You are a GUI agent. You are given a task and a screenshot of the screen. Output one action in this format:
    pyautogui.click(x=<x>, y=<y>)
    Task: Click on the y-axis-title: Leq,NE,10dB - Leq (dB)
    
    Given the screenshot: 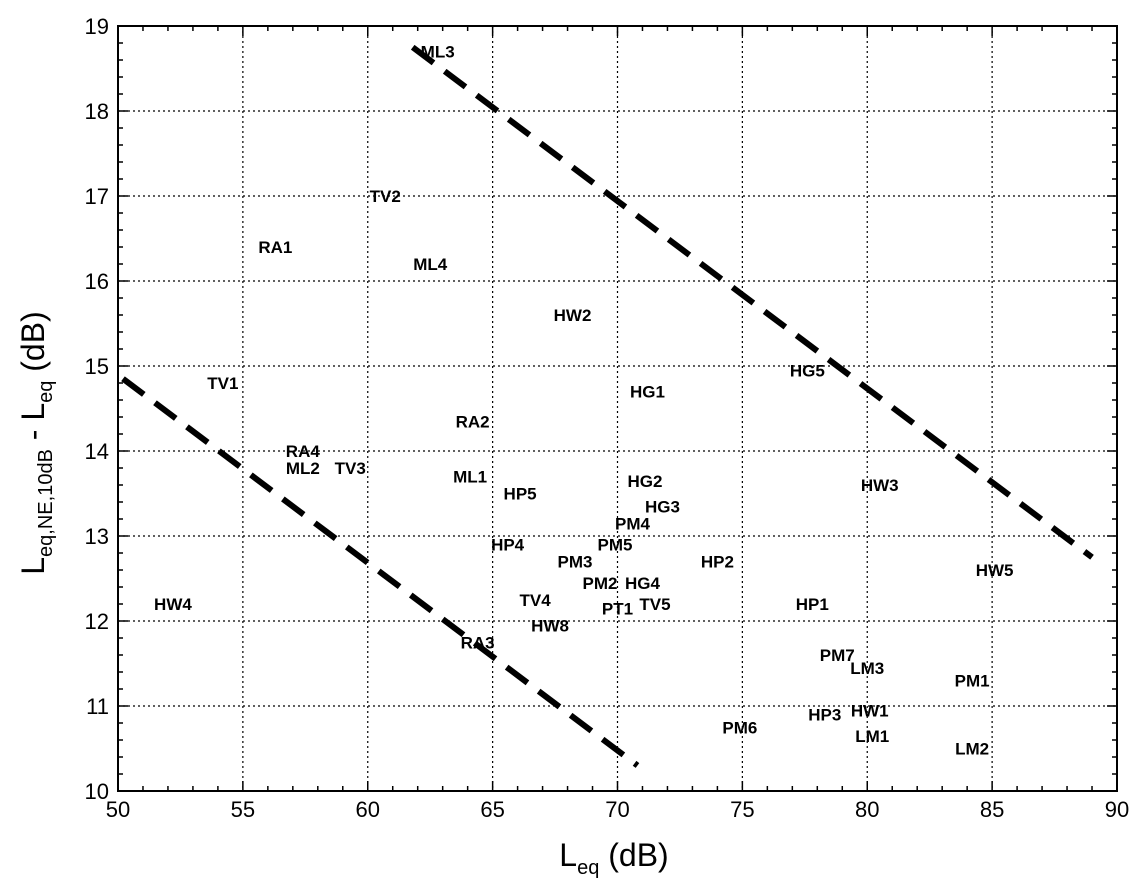 What is the action you would take?
    pyautogui.click(x=36, y=442)
    